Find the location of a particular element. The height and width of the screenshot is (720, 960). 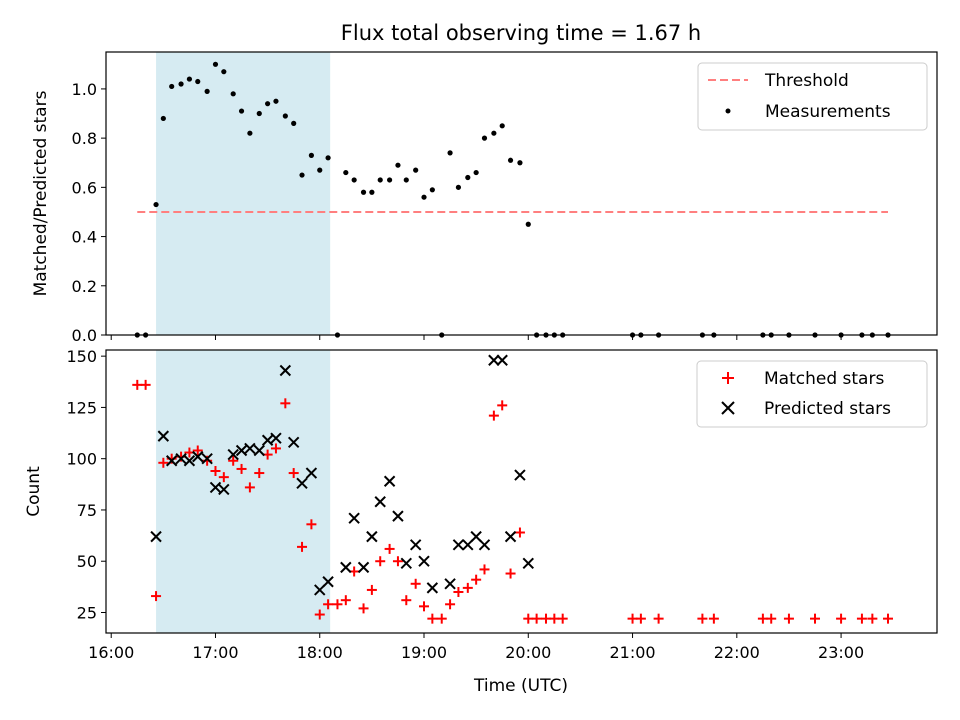

ratio-ylabel: Matched/Predicted stars is located at coordinates (41, 193).